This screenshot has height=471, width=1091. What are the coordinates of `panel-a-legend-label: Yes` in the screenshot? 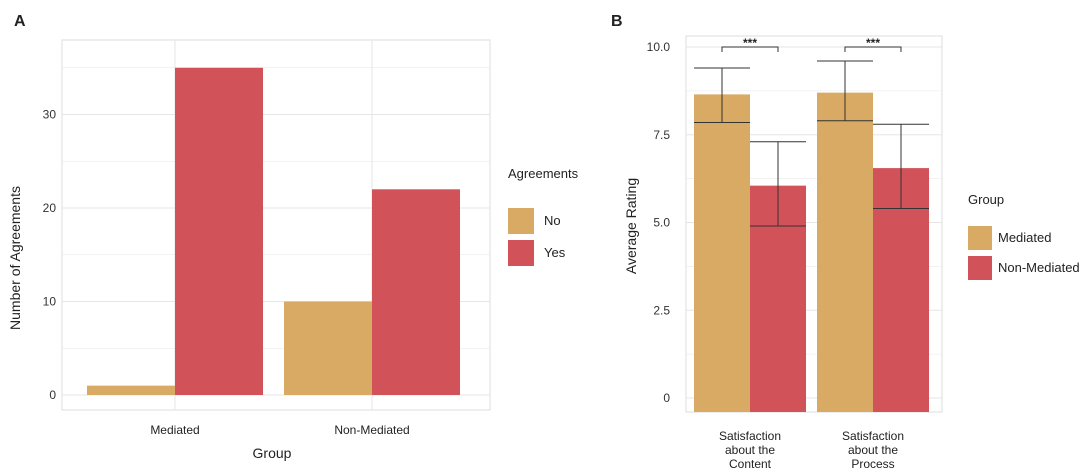 It's located at (555, 252).